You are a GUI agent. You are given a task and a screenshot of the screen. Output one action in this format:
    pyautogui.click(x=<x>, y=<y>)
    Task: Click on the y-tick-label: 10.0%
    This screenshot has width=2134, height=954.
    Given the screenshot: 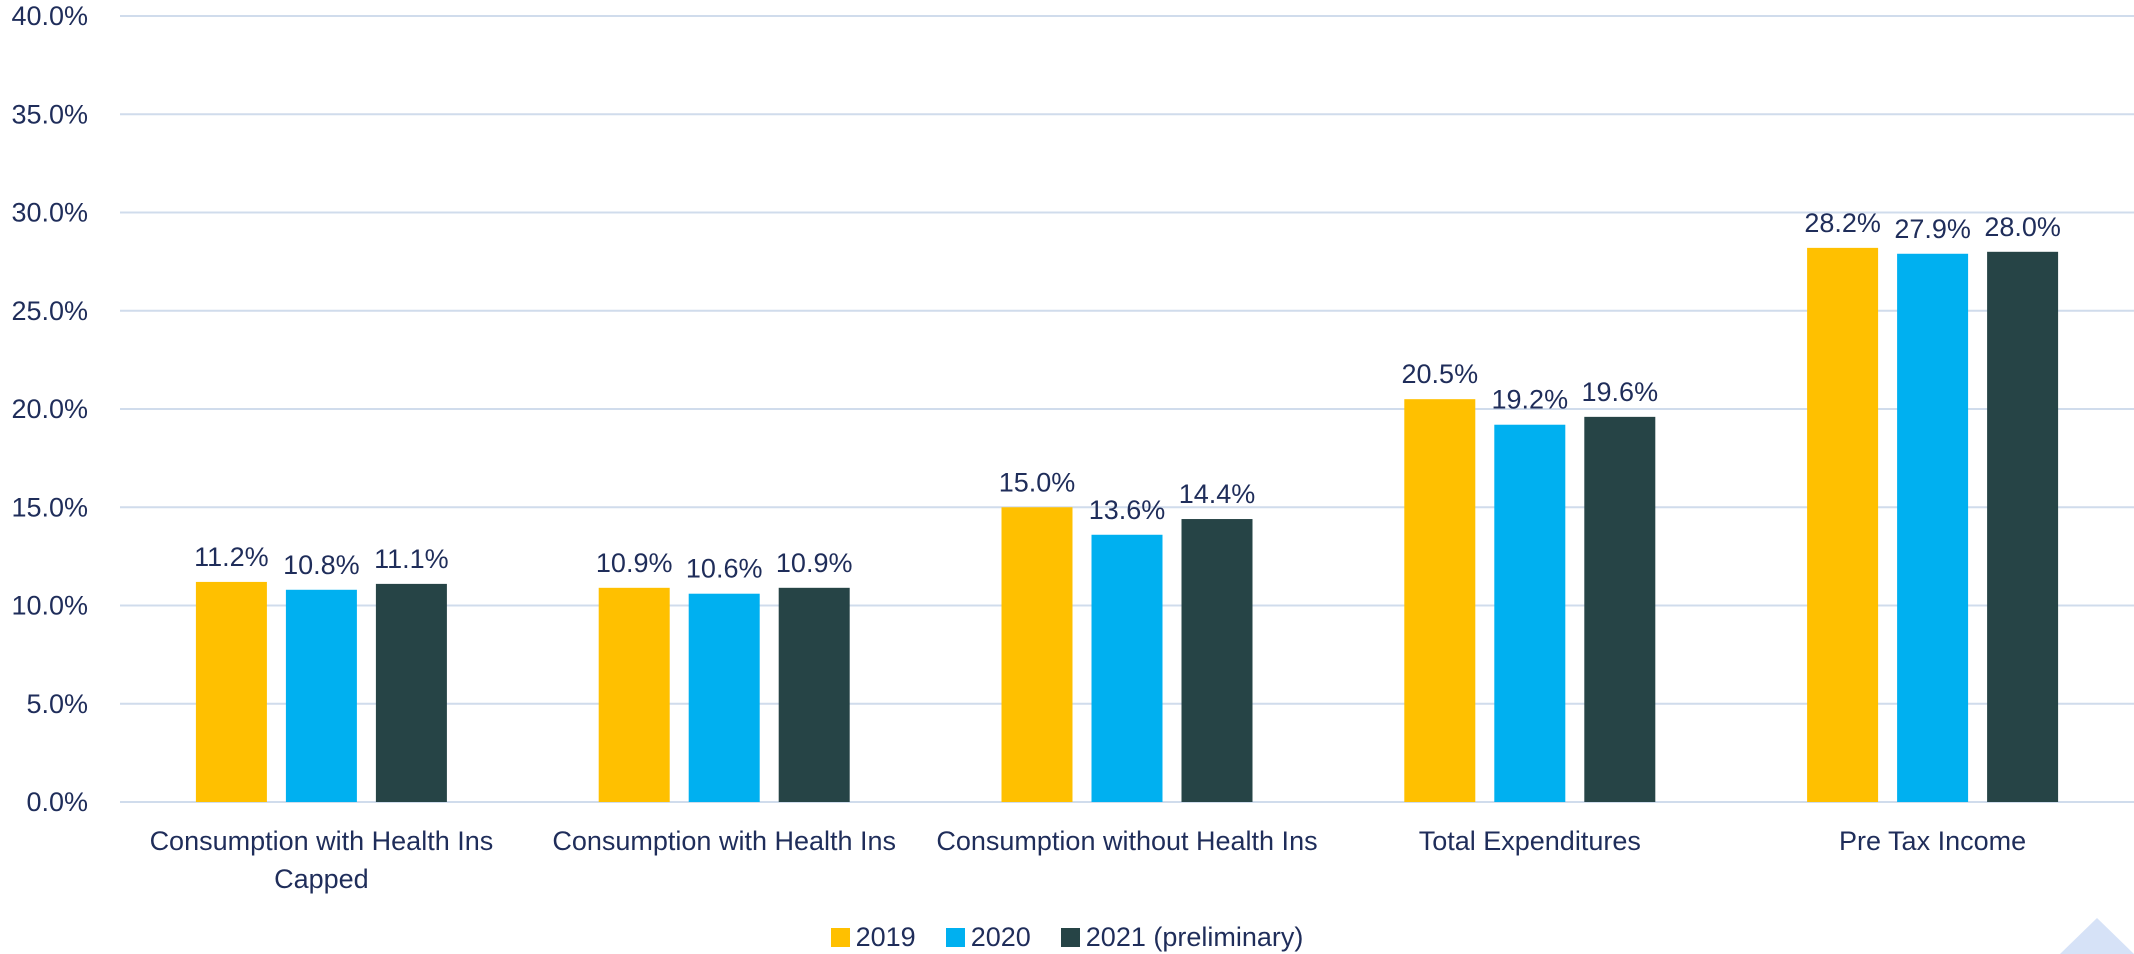 What is the action you would take?
    pyautogui.click(x=49, y=606)
    